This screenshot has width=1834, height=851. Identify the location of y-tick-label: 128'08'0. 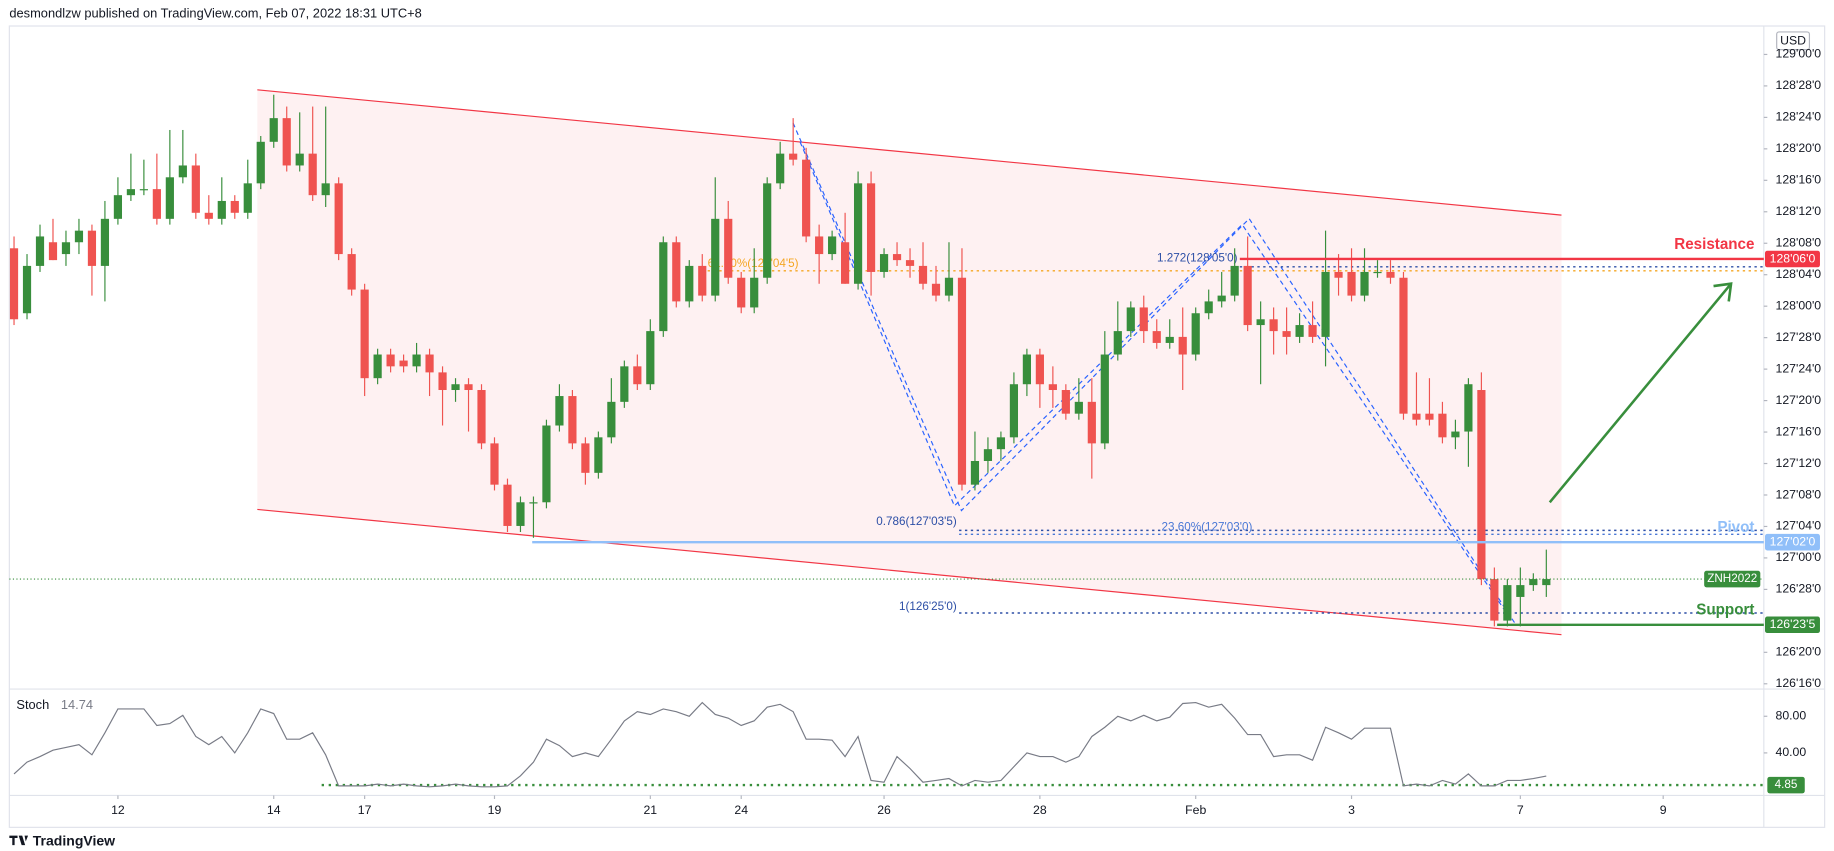
(1799, 242).